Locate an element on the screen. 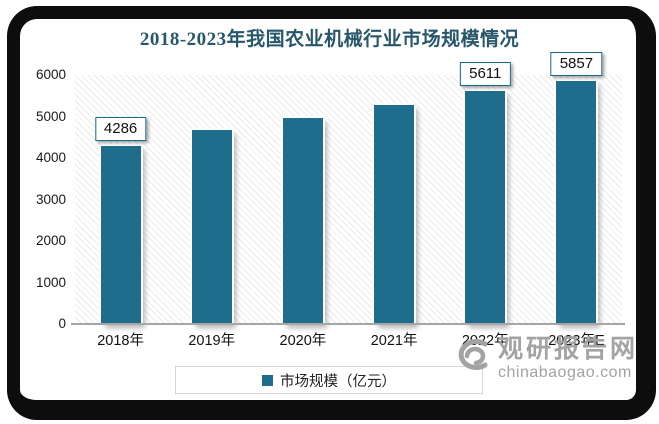 The width and height of the screenshot is (659, 424). legend-marker-icon is located at coordinates (267, 380).